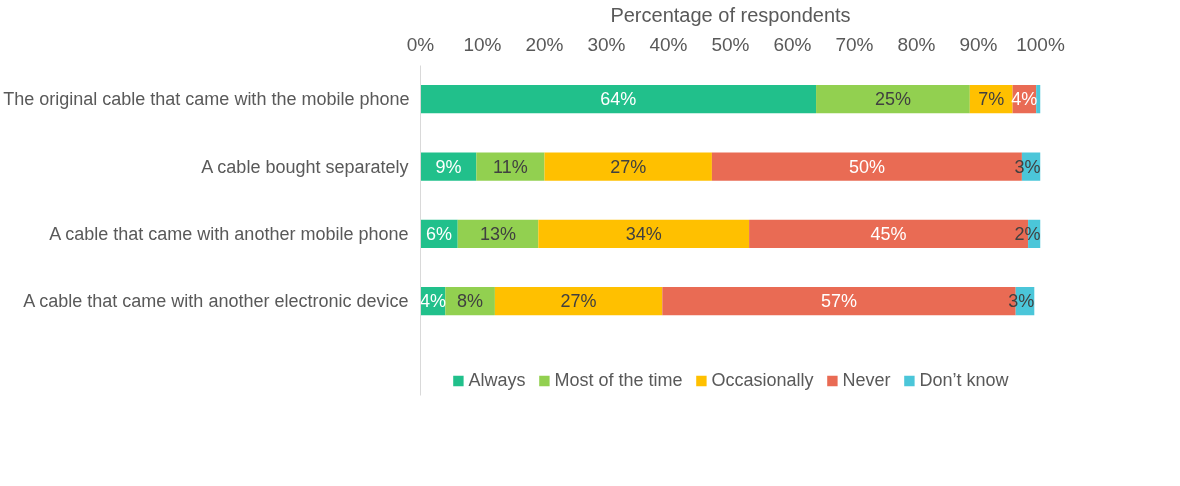 The width and height of the screenshot is (1180, 486). What do you see at coordinates (916, 44) in the screenshot?
I see `x-tick-label: 80%` at bounding box center [916, 44].